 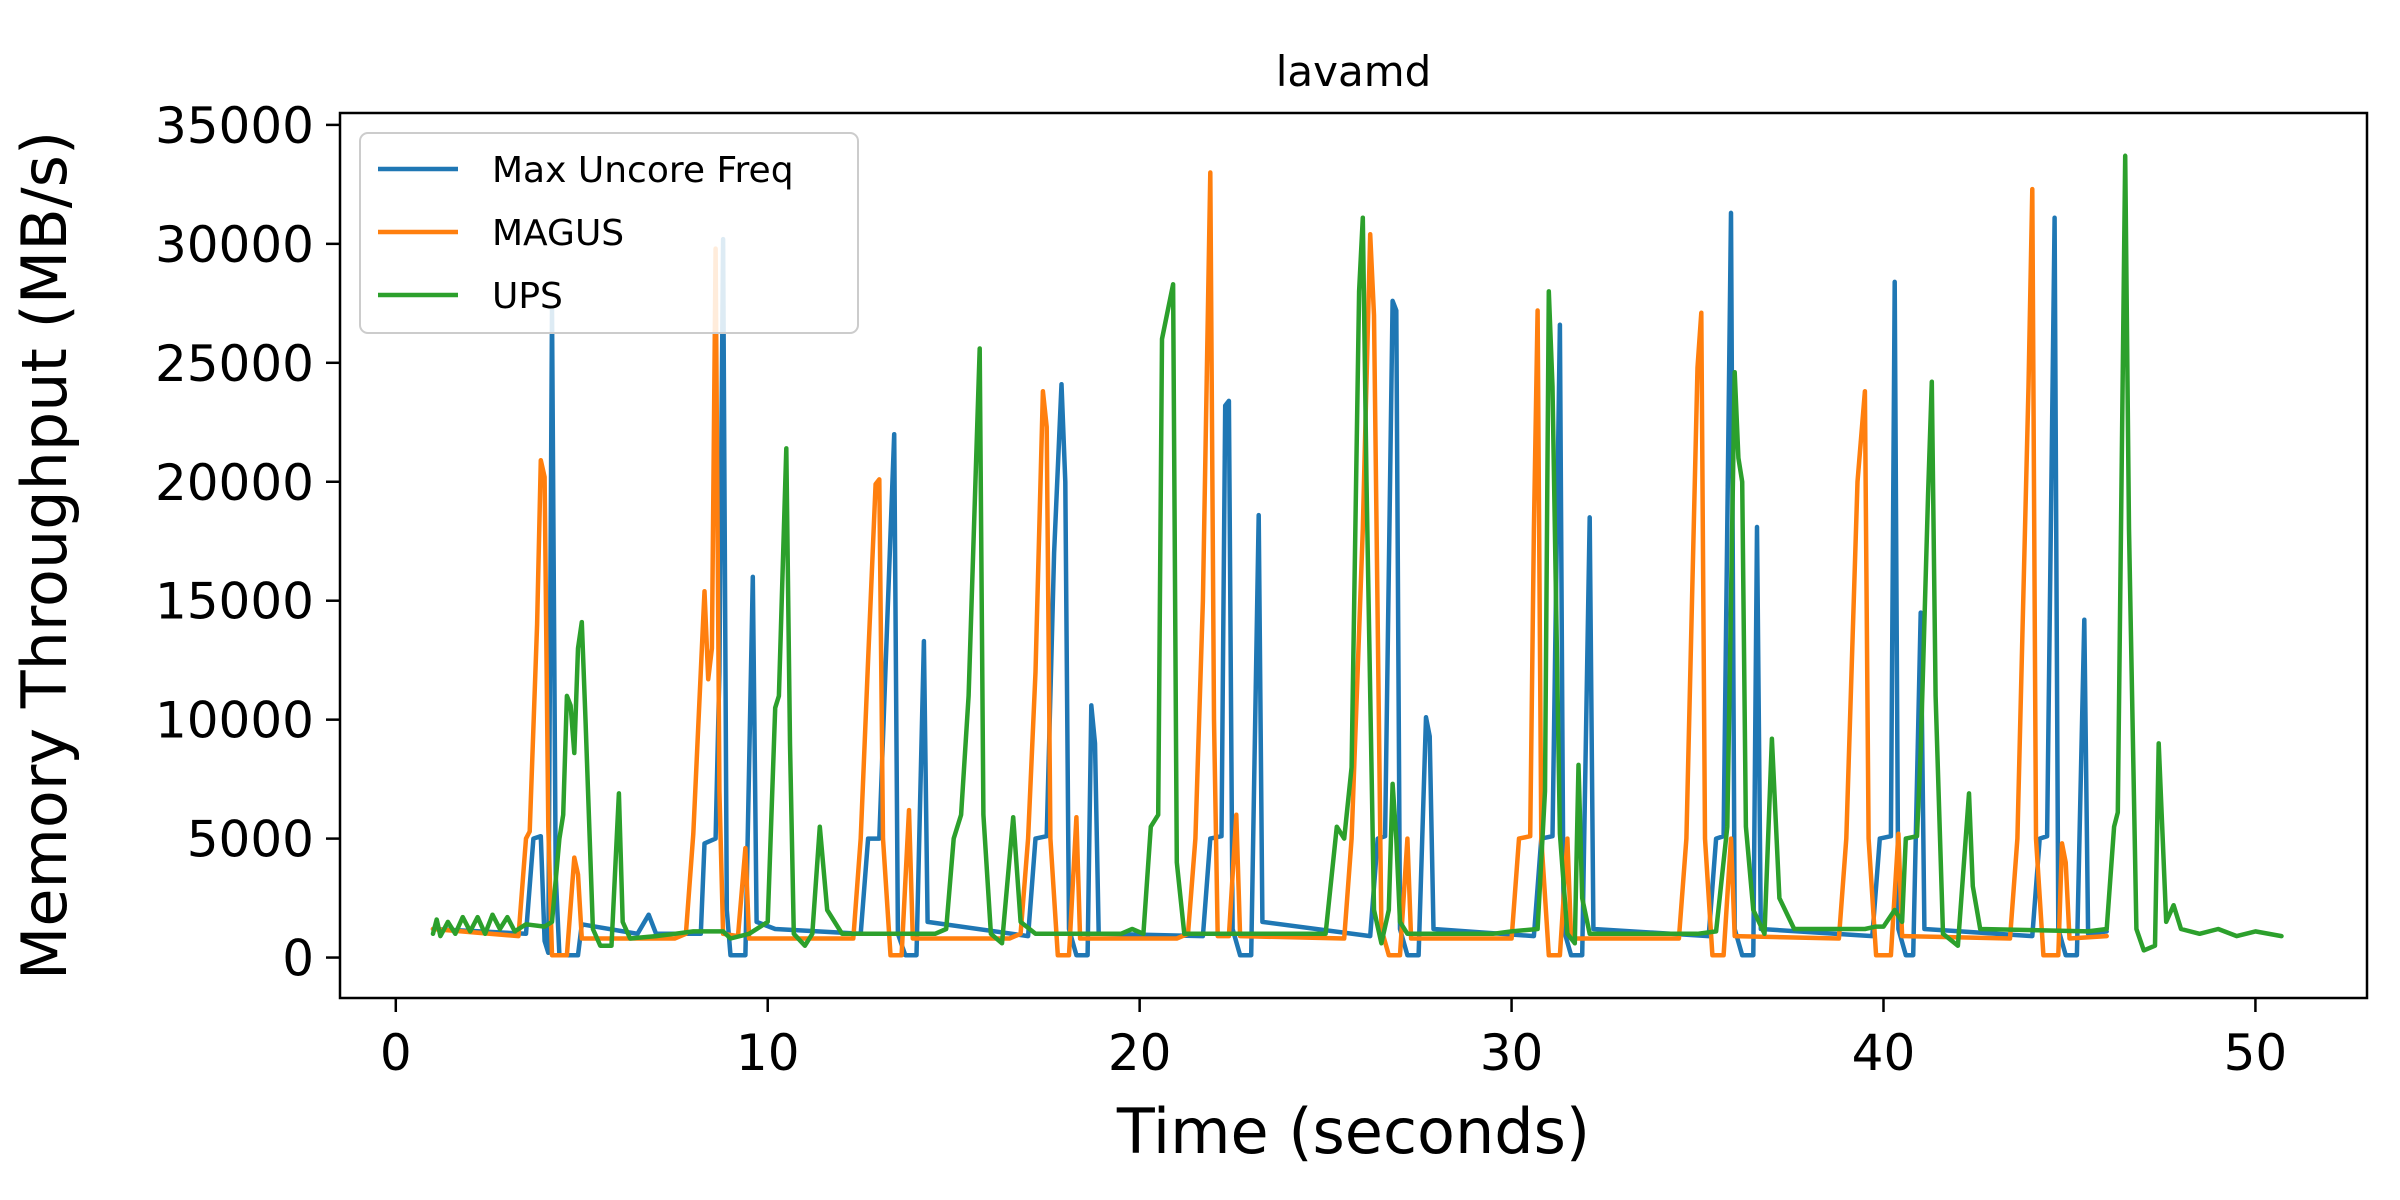 I want to click on x-axis-title: Time (seconds), so click(x=1353, y=1131).